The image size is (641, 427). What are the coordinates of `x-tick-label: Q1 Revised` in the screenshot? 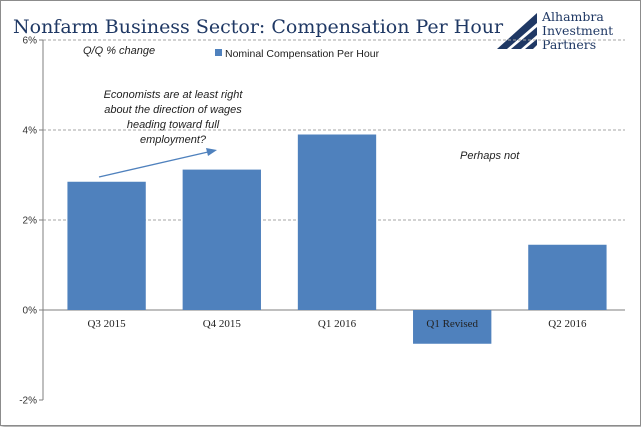 It's located at (452, 324).